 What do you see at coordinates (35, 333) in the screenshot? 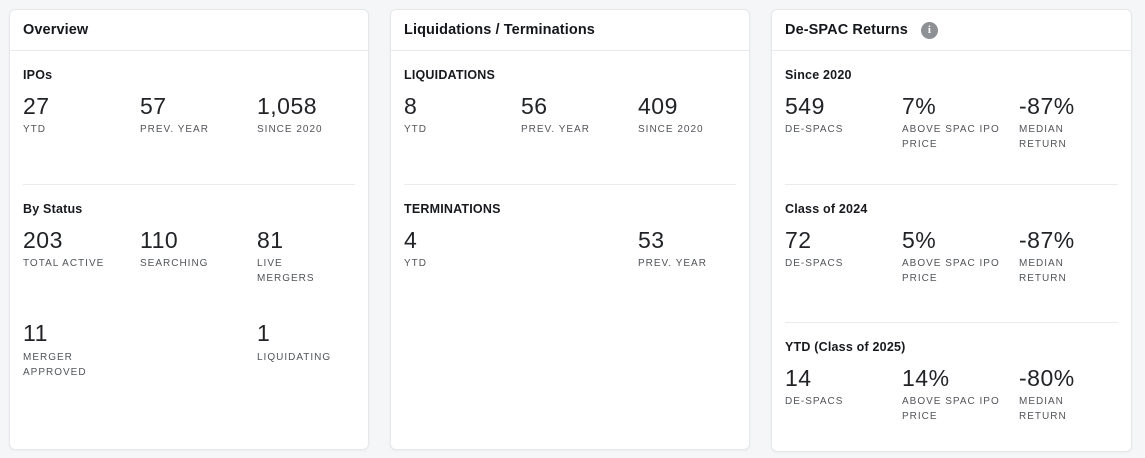
I see `stat-value: 11` at bounding box center [35, 333].